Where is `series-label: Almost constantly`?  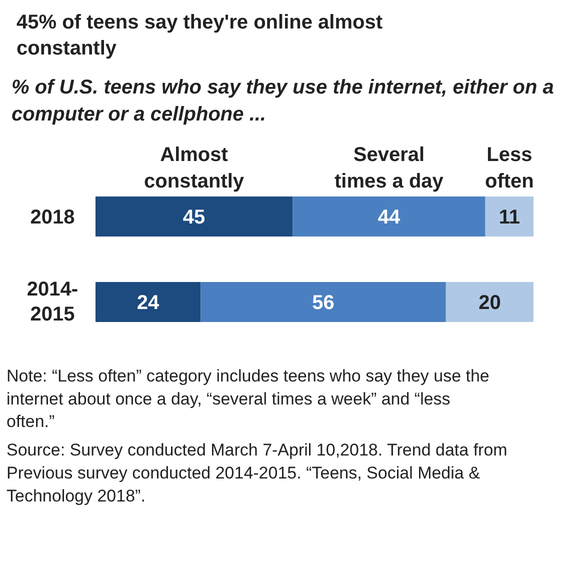 series-label: Almost constantly is located at coordinates (194, 168).